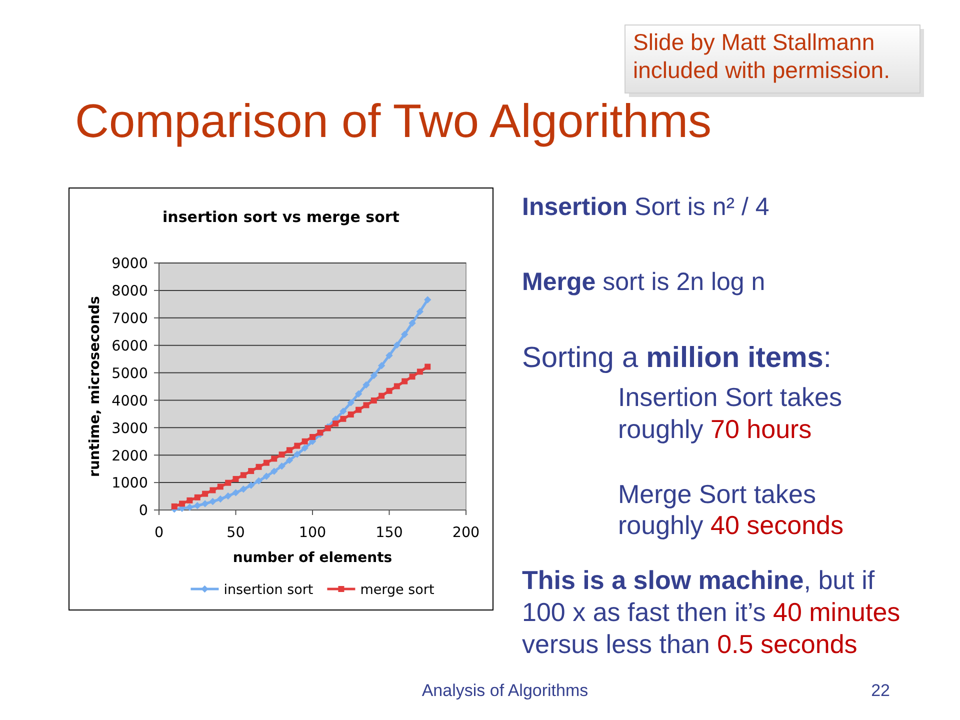 This screenshot has height=720, width=960. Describe the element at coordinates (269, 590) in the screenshot. I see `legend-label: insertion sort` at that location.